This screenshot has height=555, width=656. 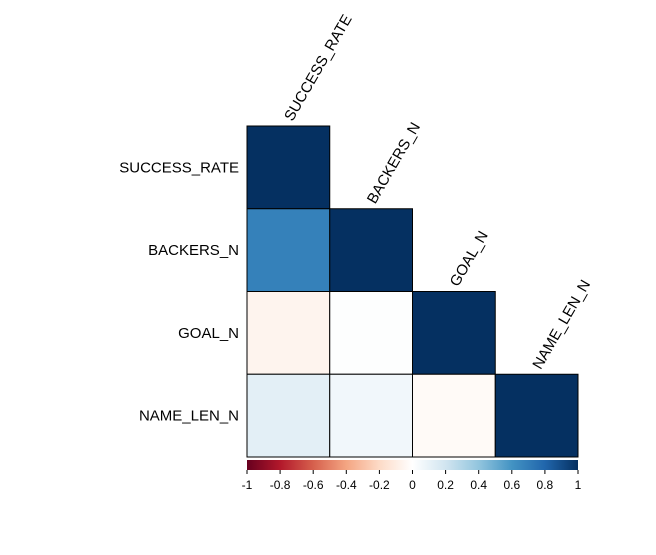 What do you see at coordinates (179, 291) in the screenshot?
I see `row-labels: SUCCESS_RATE BACKERS_N GOAL_N NAME_LEN_N` at bounding box center [179, 291].